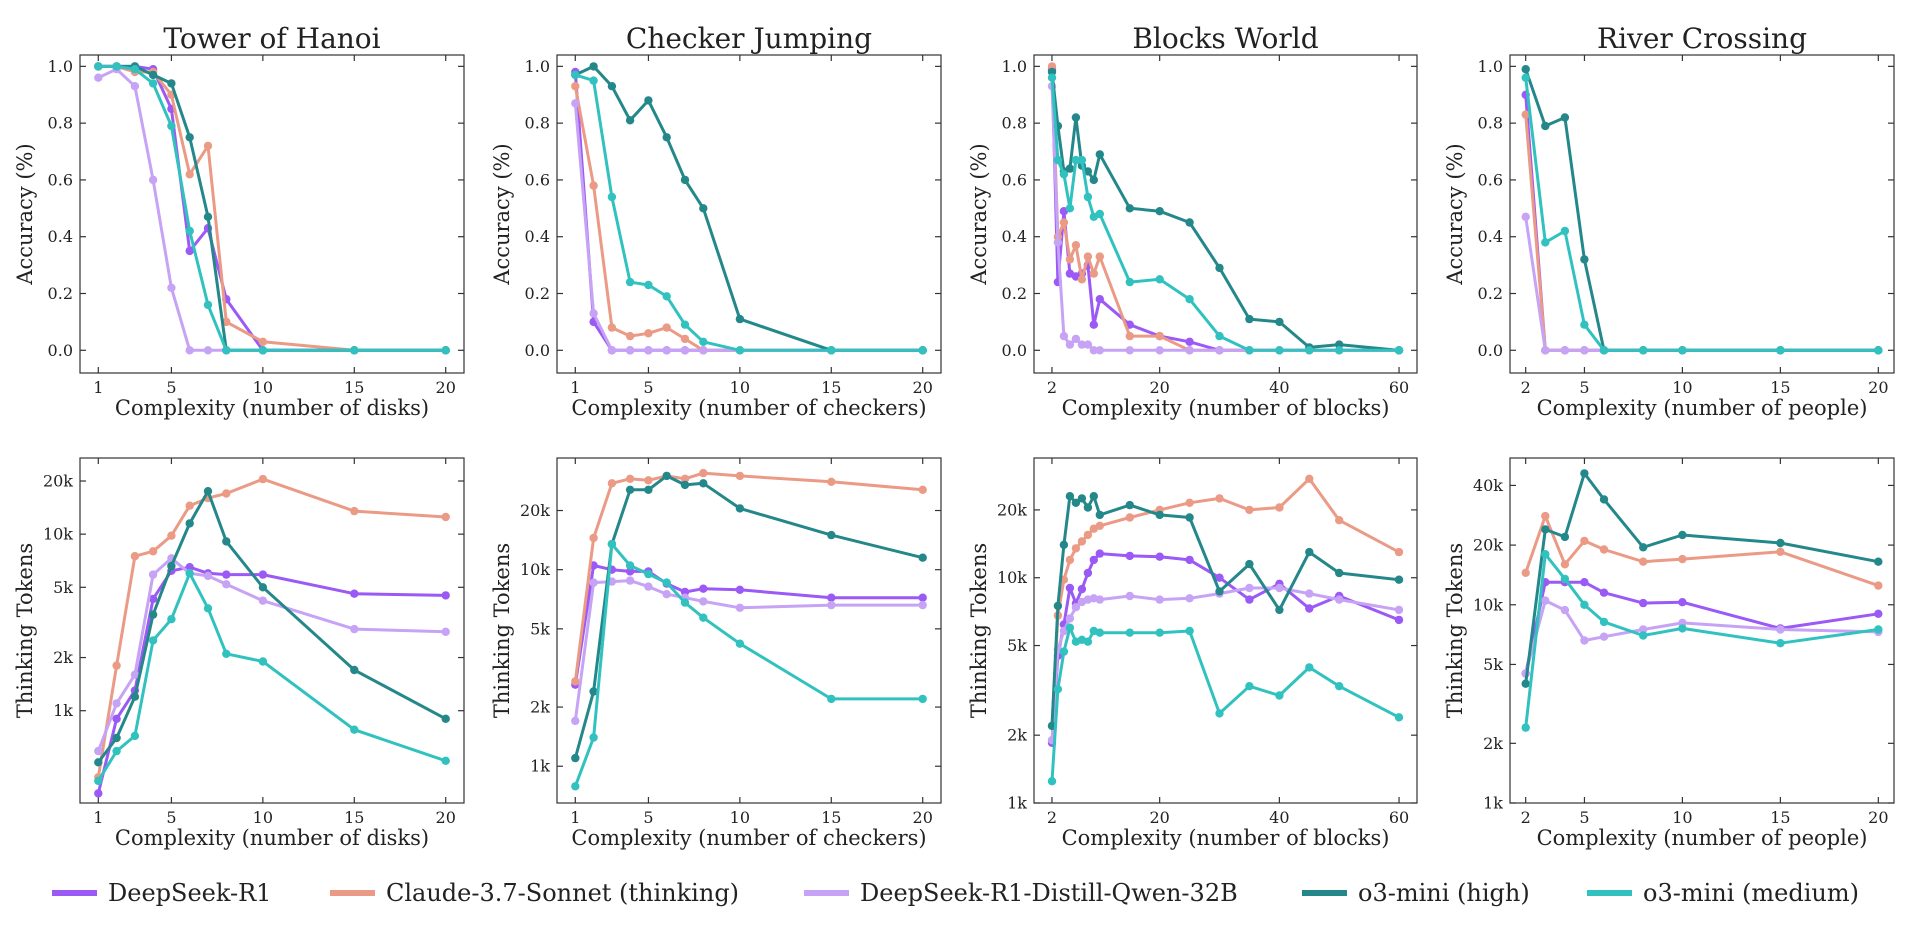 The height and width of the screenshot is (941, 1920). What do you see at coordinates (1226, 408) in the screenshot?
I see `x-axis-label: Complexity (number of blocks)` at bounding box center [1226, 408].